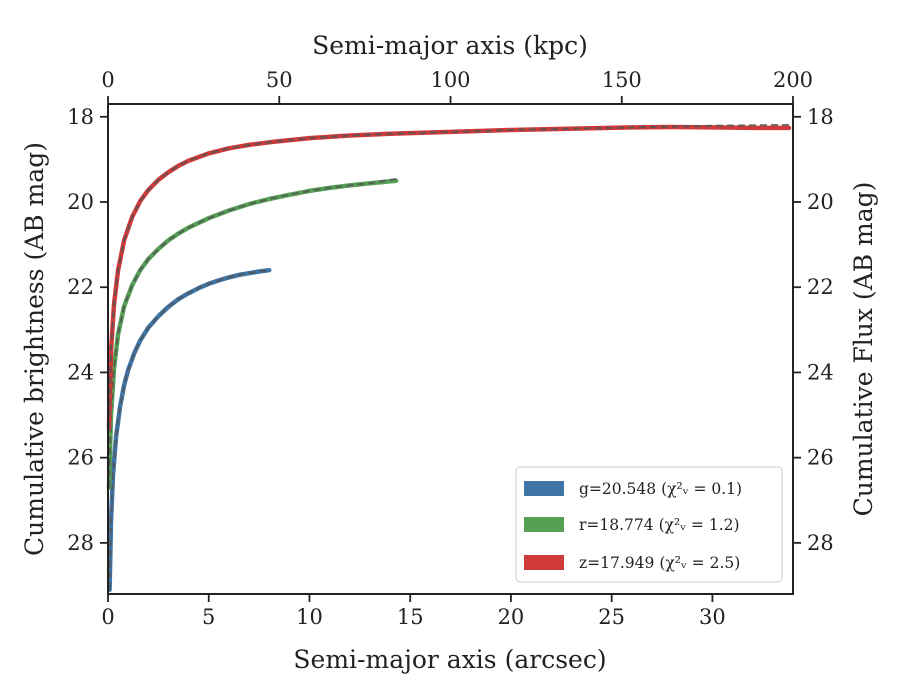  What do you see at coordinates (450, 80) in the screenshot?
I see `x-top-tick-label: 100` at bounding box center [450, 80].